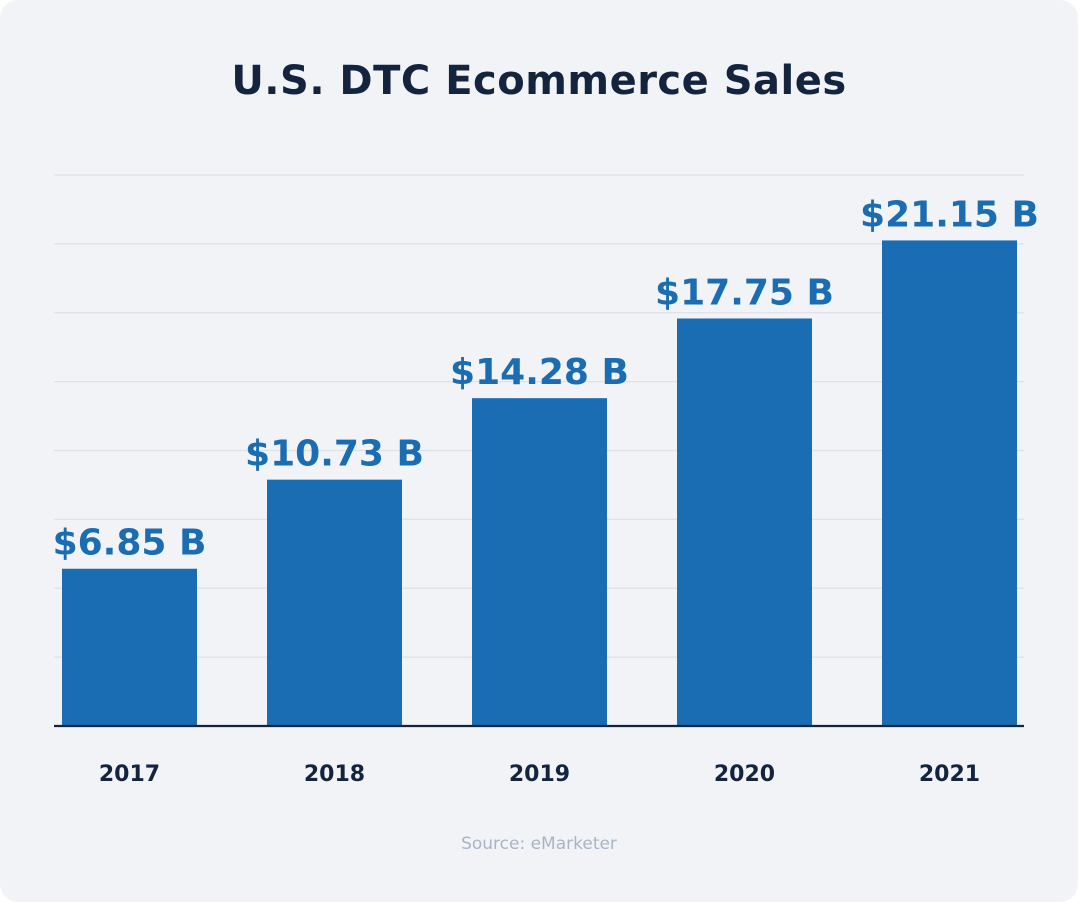  Describe the element at coordinates (334, 602) in the screenshot. I see `bar-2018` at that location.